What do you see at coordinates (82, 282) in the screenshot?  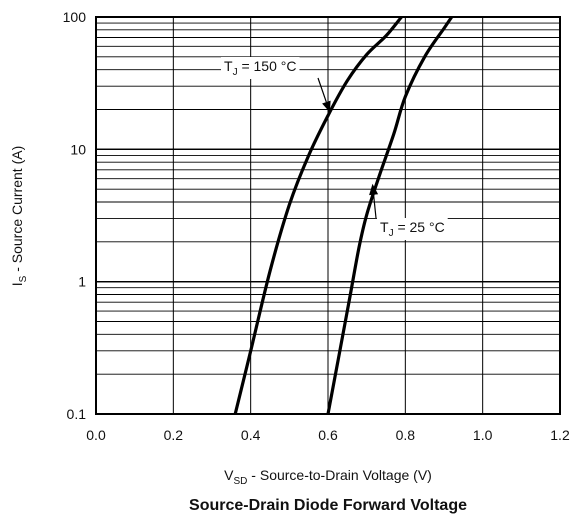 I see `y-tick-label: 1` at bounding box center [82, 282].